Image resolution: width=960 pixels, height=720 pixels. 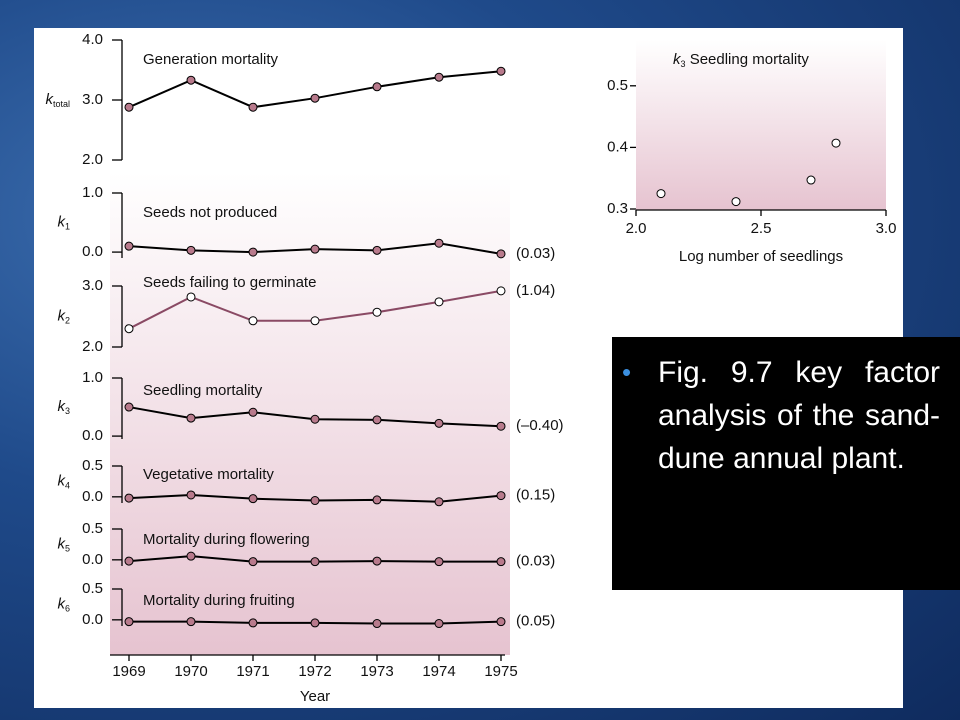 I want to click on x-tick-label: 1974, so click(x=438, y=671).